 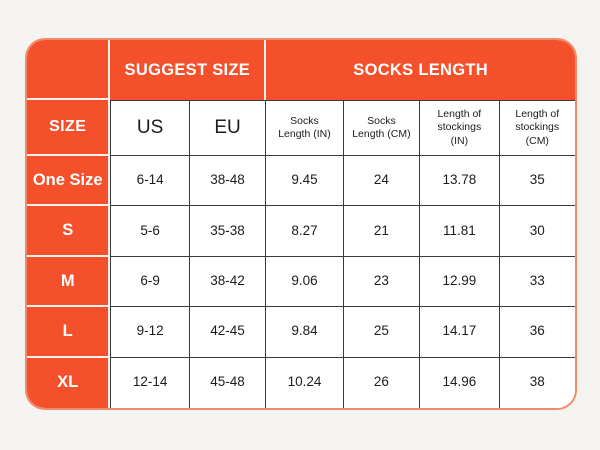 I want to click on data-cell: 9.45, so click(x=305, y=181).